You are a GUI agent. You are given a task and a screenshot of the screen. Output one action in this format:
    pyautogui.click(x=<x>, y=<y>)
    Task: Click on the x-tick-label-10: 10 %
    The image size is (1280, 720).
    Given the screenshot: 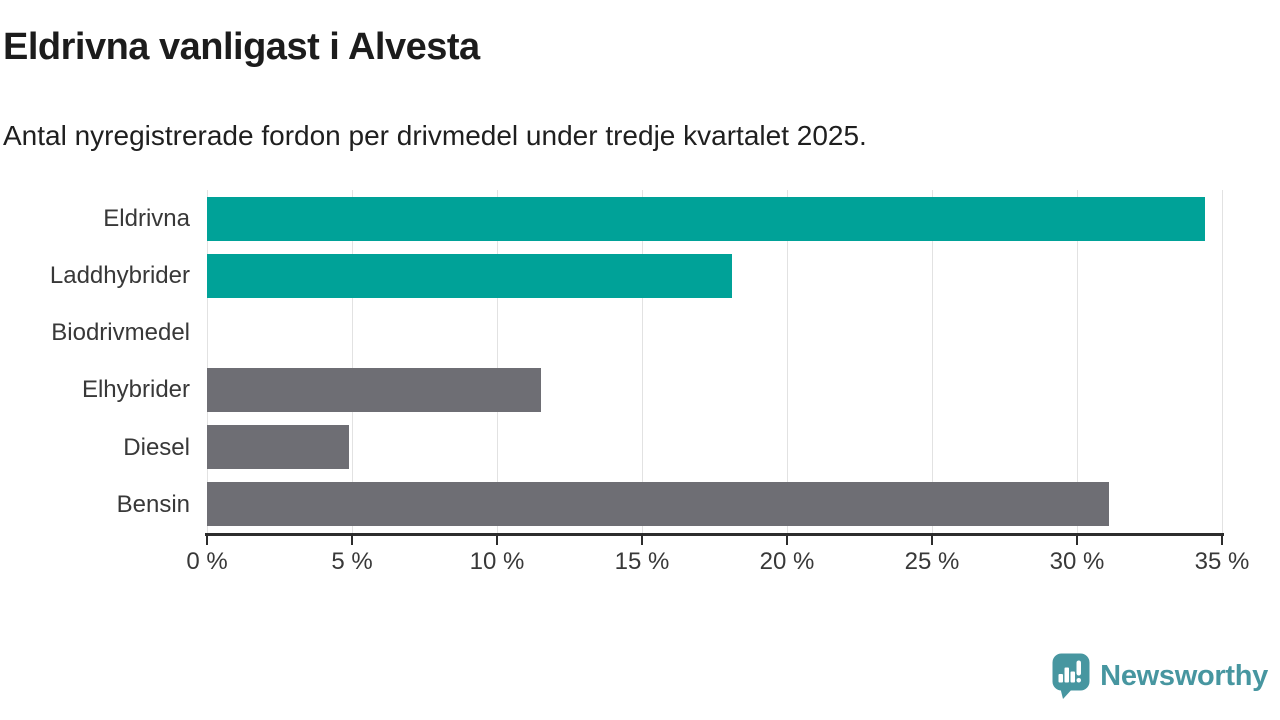 What is the action you would take?
    pyautogui.click(x=497, y=561)
    